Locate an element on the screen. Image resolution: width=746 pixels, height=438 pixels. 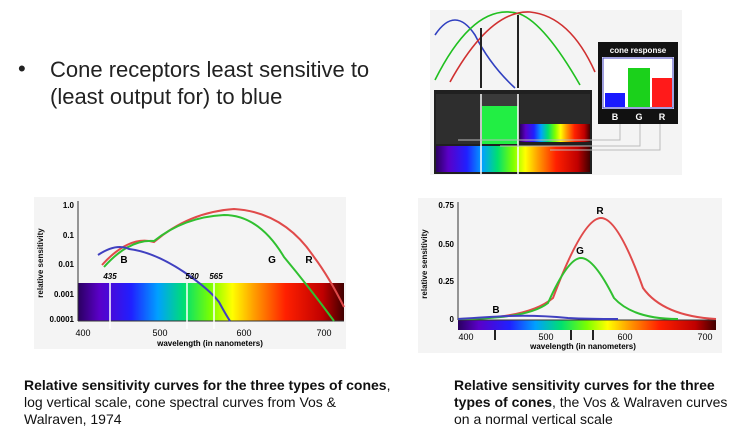
figure-green-curve is located at coordinates (507, 48).